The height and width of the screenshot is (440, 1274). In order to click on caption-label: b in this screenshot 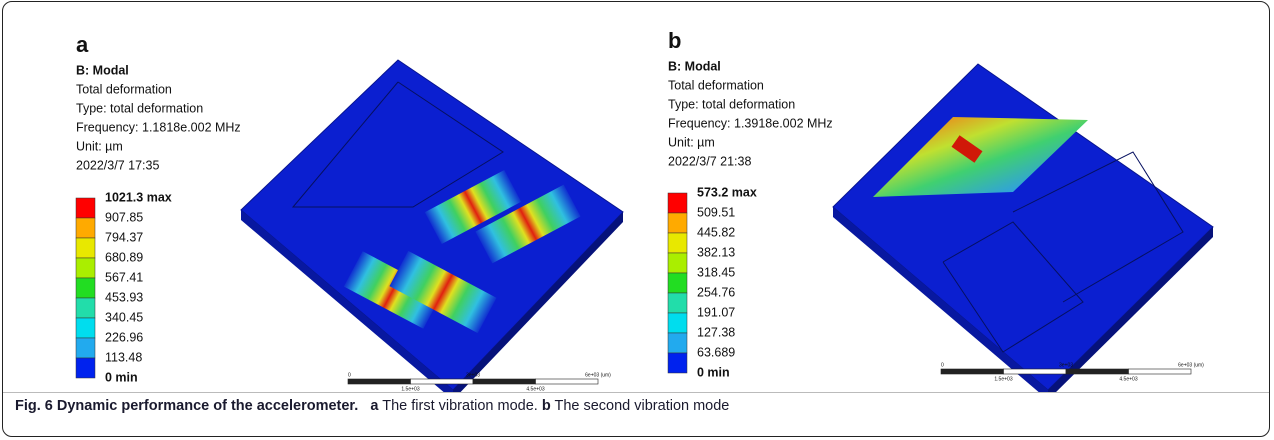, I will do `click(546, 406)`.